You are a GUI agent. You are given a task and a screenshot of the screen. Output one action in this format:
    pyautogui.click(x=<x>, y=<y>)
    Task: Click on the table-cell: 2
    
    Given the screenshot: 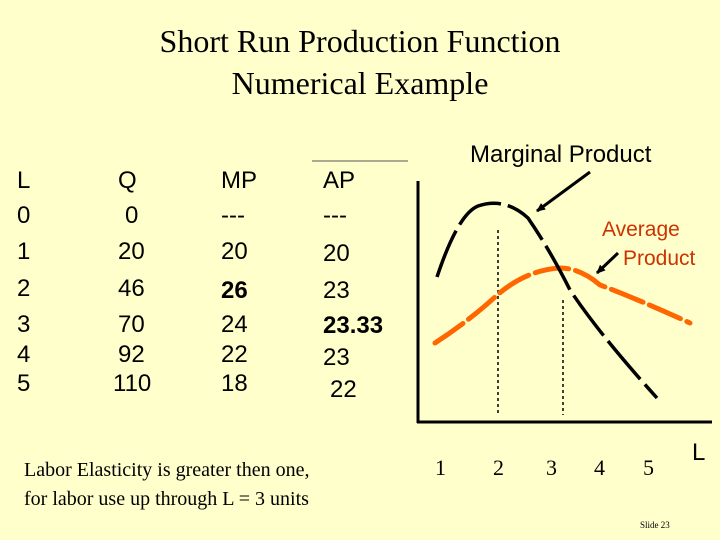 What is the action you would take?
    pyautogui.click(x=24, y=288)
    